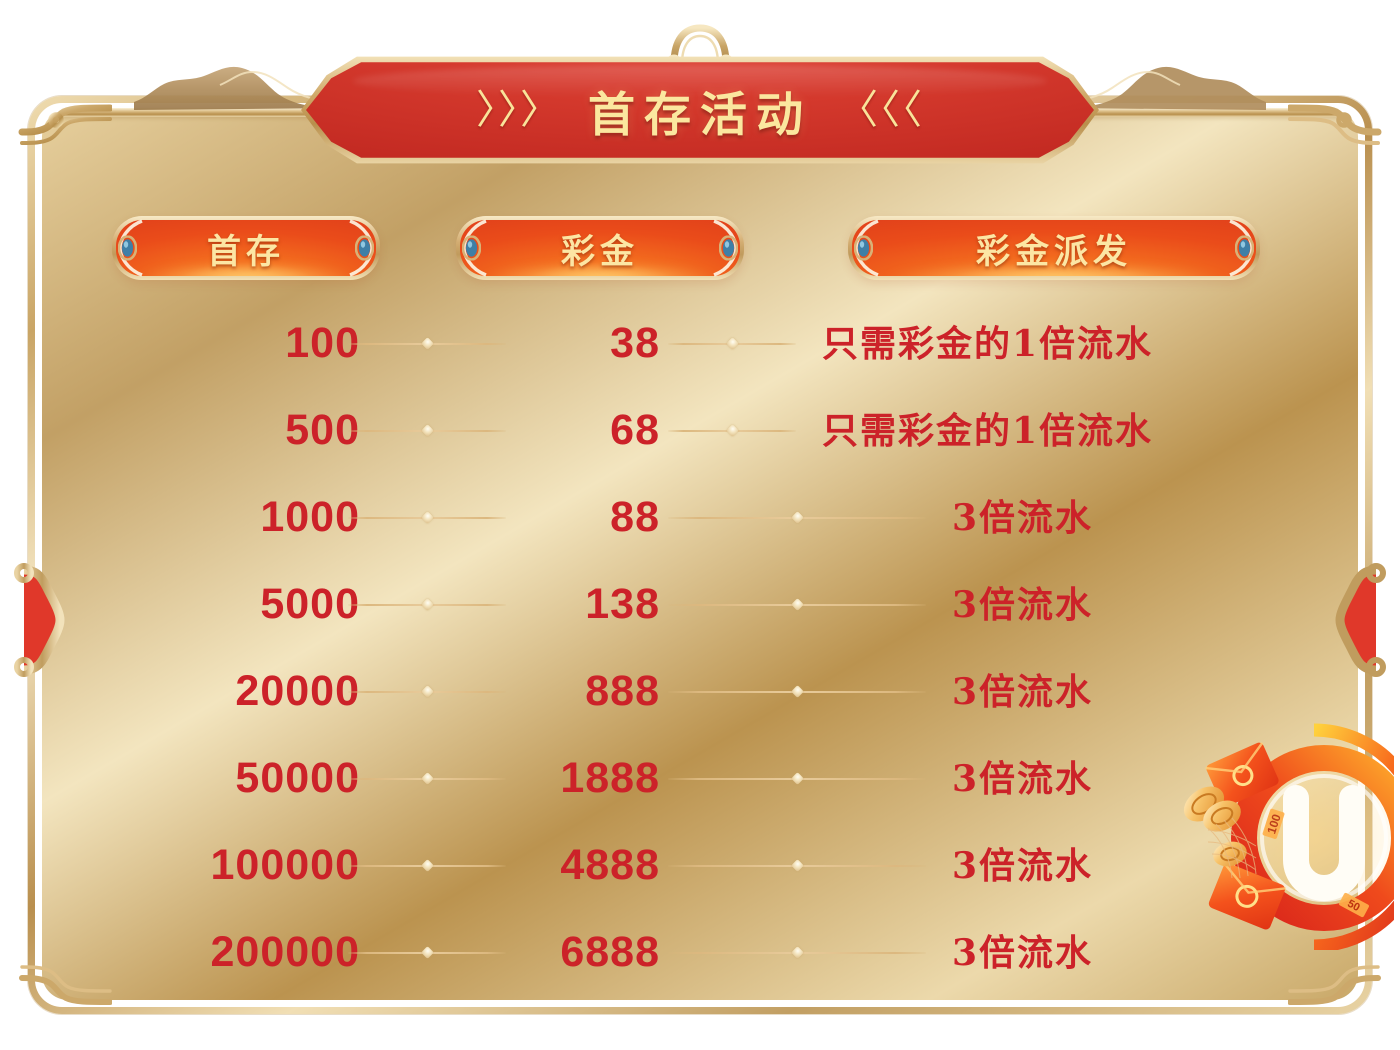  I want to click on bonus-amount: 4888, so click(610, 865).